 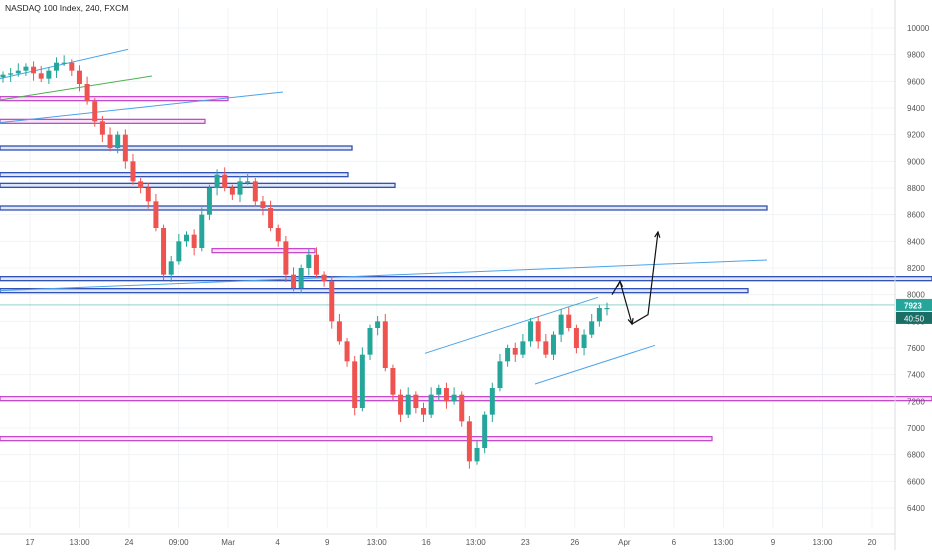 I want to click on x-tick-label: 24, so click(x=129, y=542).